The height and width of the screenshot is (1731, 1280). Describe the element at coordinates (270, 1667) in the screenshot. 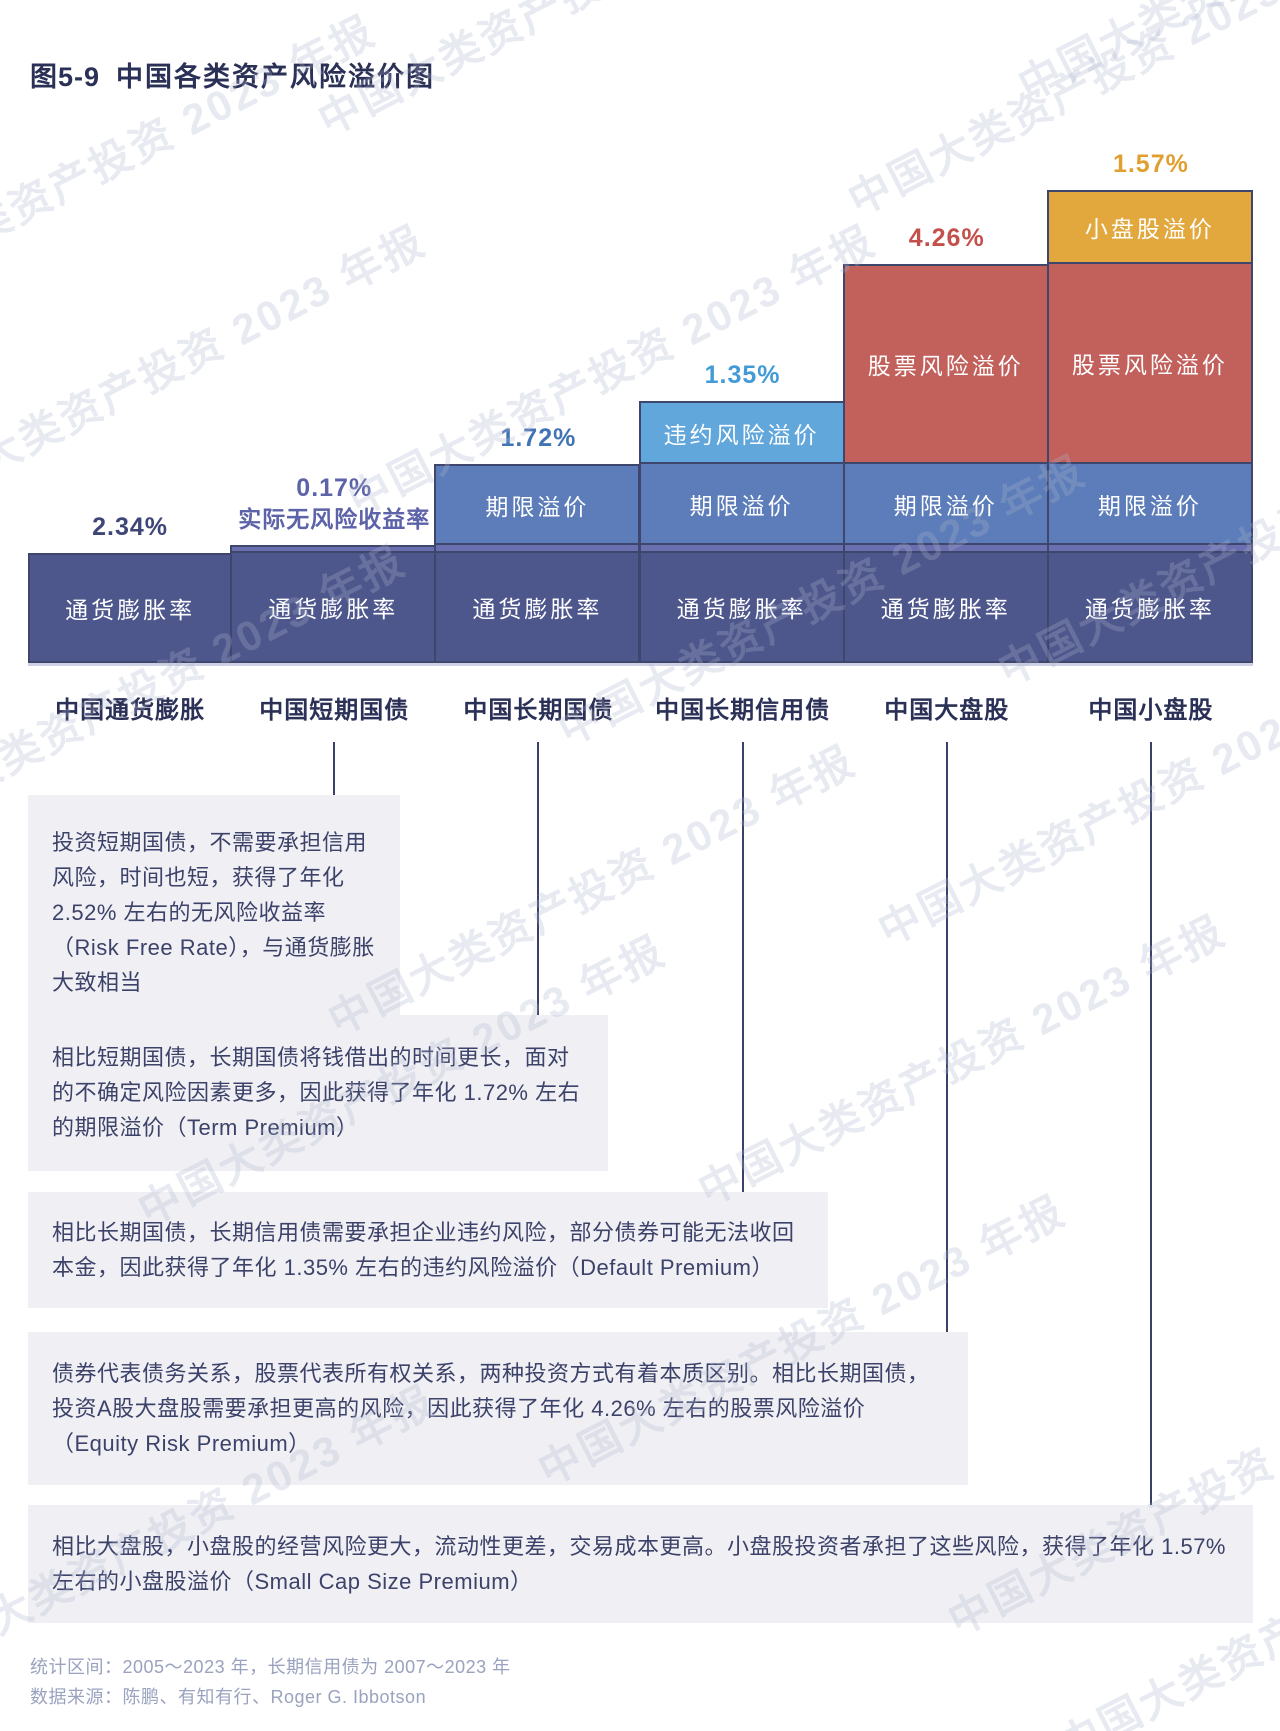

I see `footer-stat-period: 统计区间：2005～2023 年，长期信用债为 2007～2023 年` at that location.